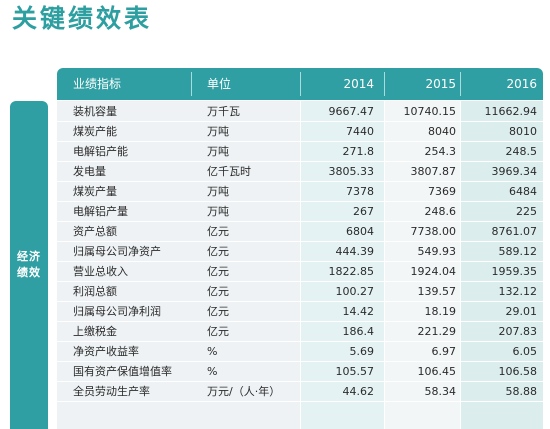 Image resolution: width=550 pixels, height=429 pixels. Describe the element at coordinates (111, 391) in the screenshot. I see `indicator-cell: 全员劳动生产率` at that location.